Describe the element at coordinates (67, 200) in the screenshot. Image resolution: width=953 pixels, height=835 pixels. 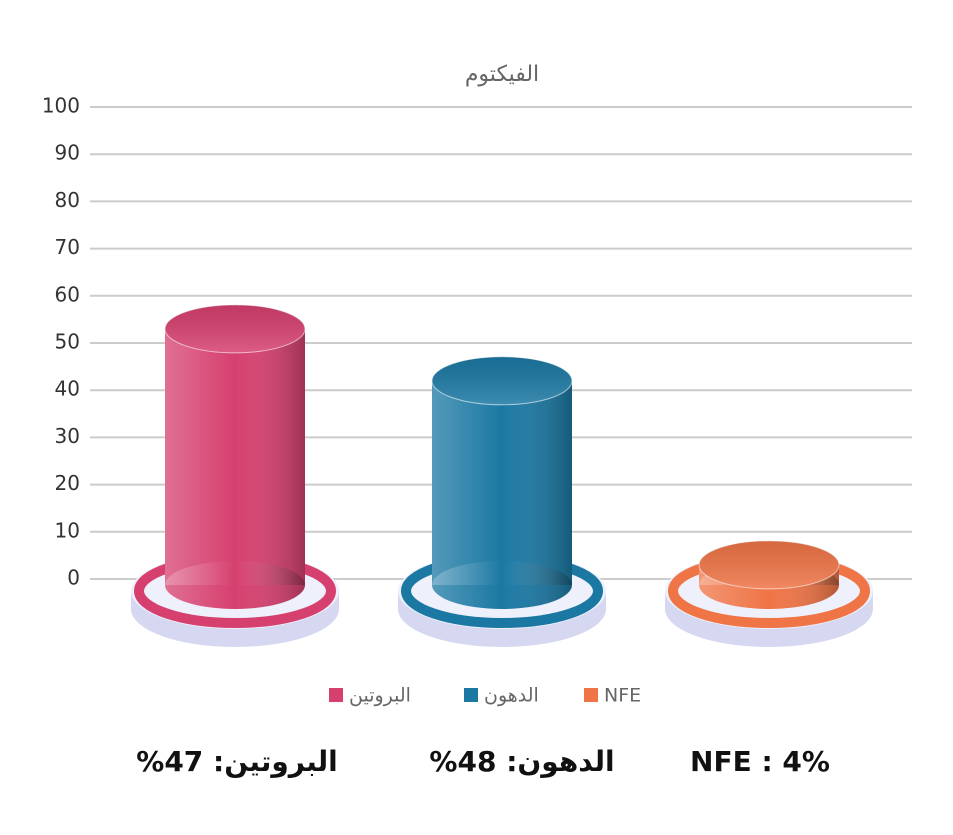
I see `y-tick-label: 80` at that location.